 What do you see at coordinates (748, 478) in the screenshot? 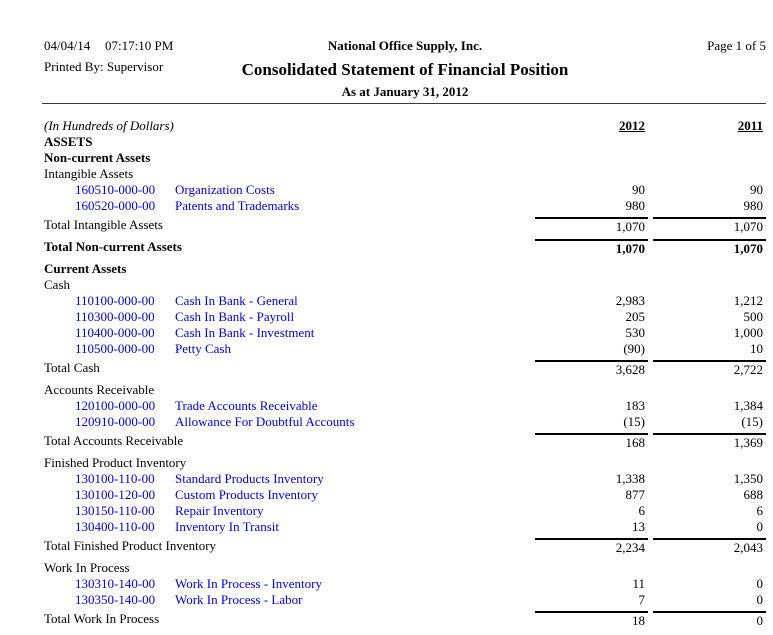
I see `amount-2011: 1,350` at bounding box center [748, 478].